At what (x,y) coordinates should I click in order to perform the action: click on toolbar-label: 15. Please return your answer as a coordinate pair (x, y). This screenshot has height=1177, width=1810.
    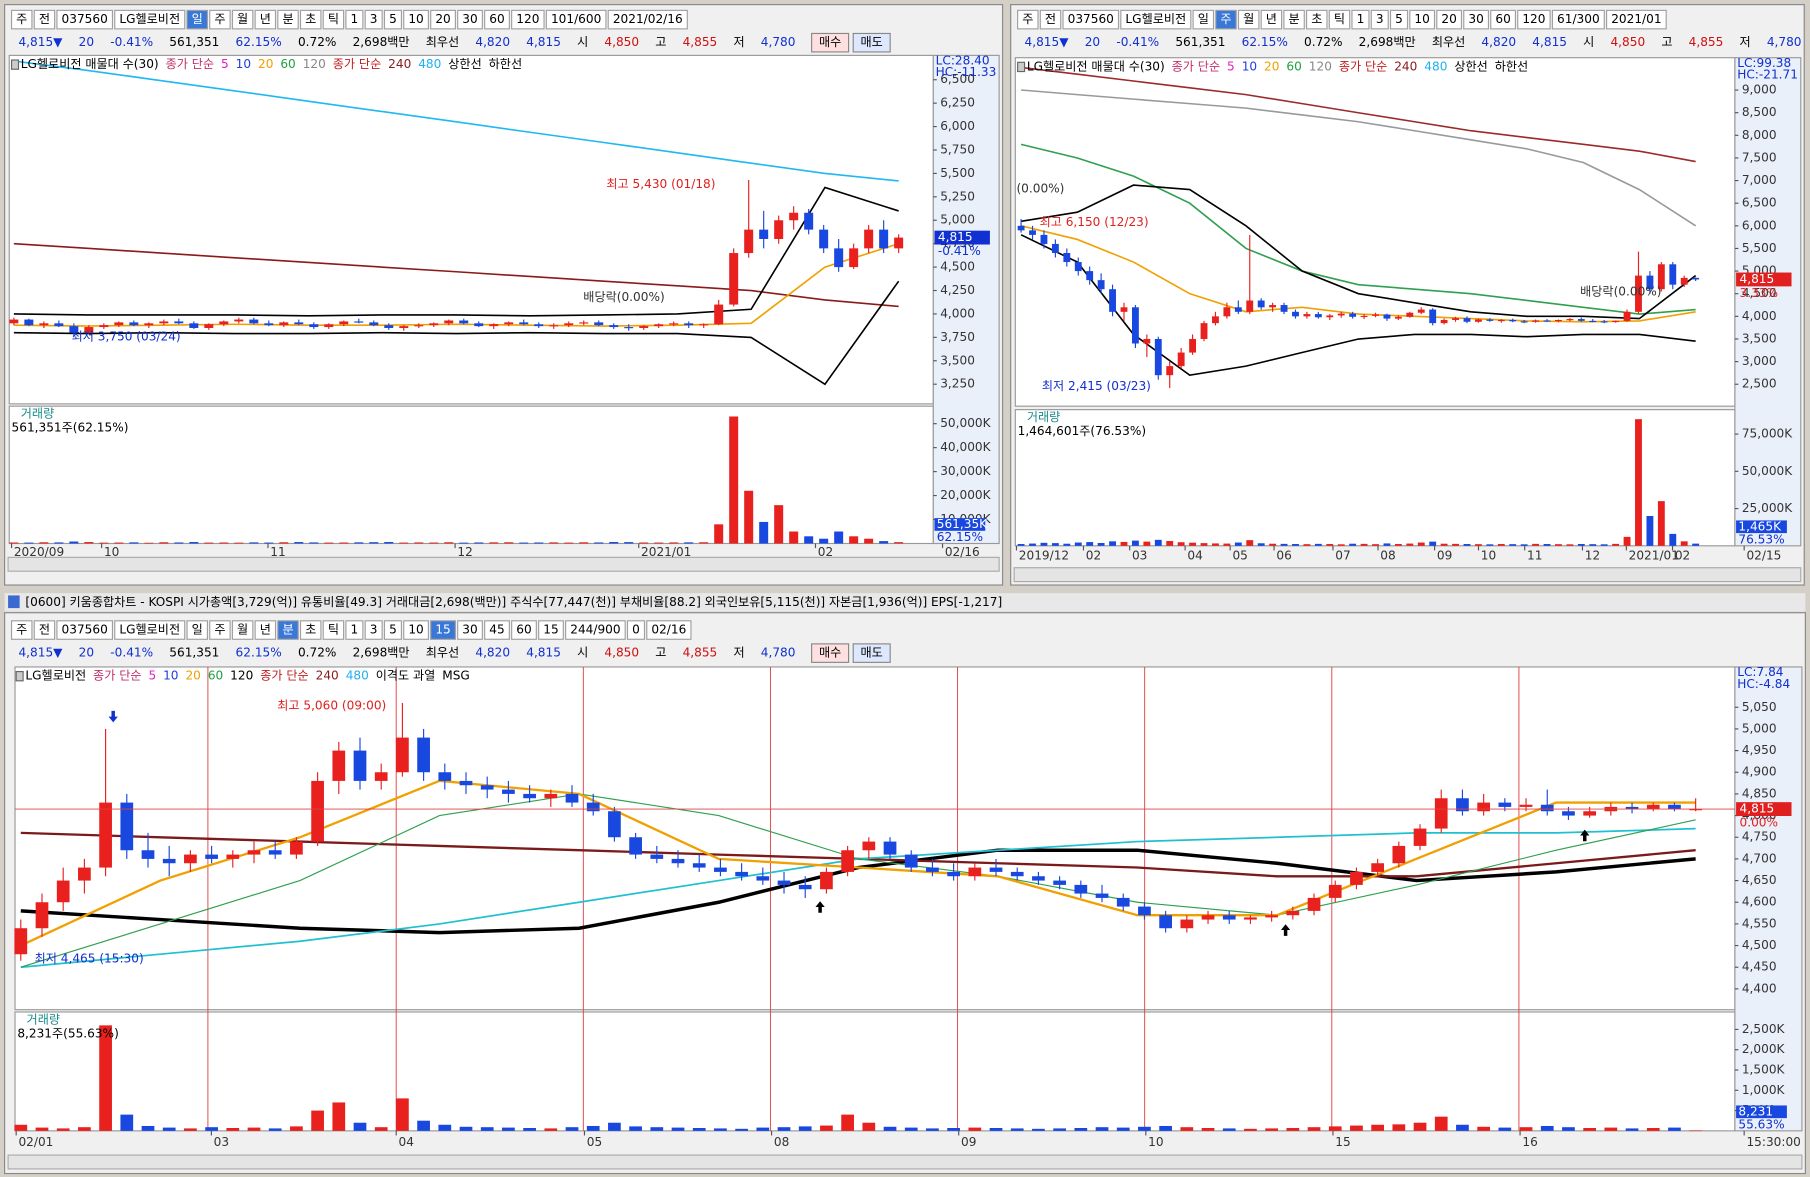
    Looking at the image, I should click on (442, 630).